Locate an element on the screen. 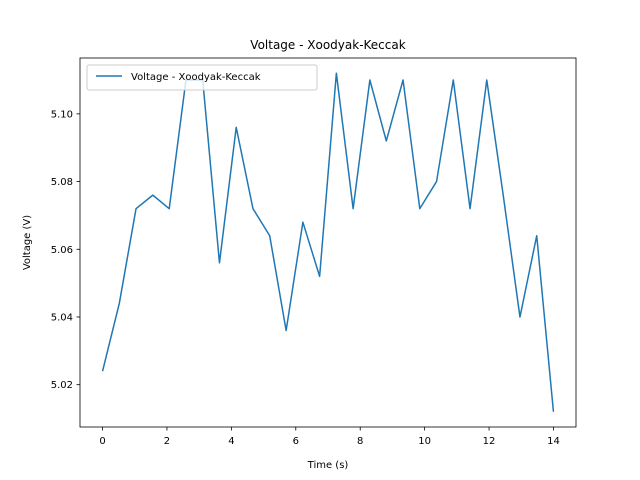 The width and height of the screenshot is (640, 480). legend-label: Voltage - Xoodyak-Keccak is located at coordinates (196, 77).